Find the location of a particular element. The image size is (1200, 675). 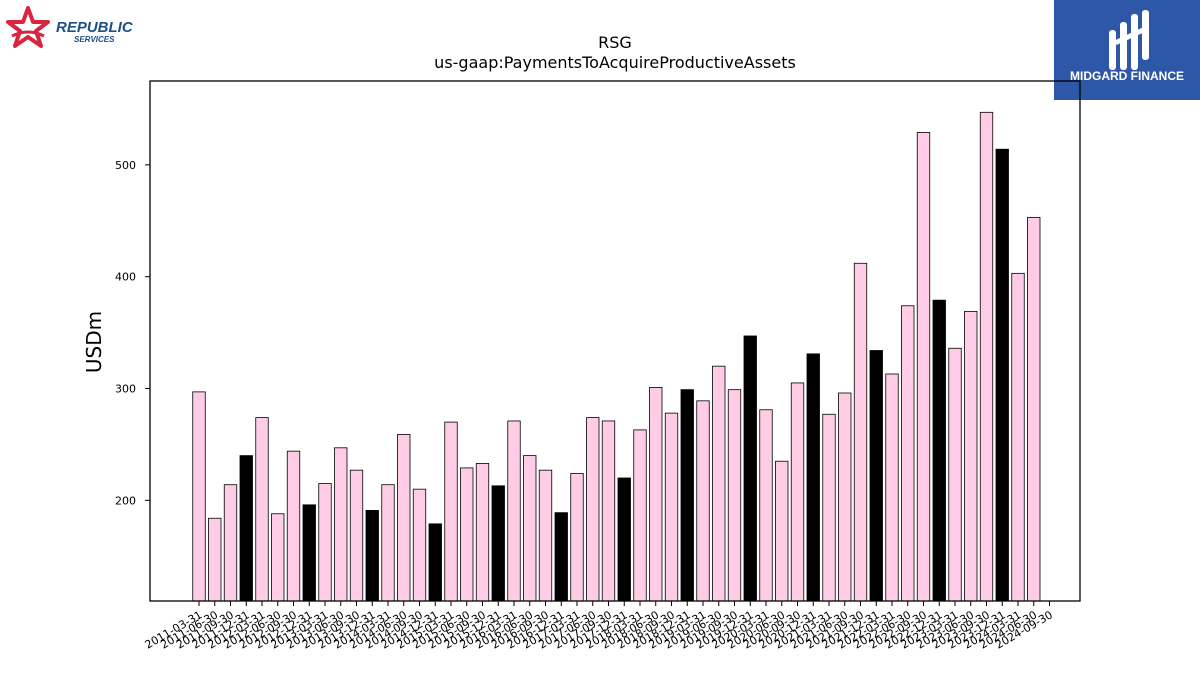

y-tick-label-500: 500 is located at coordinates (125, 165).